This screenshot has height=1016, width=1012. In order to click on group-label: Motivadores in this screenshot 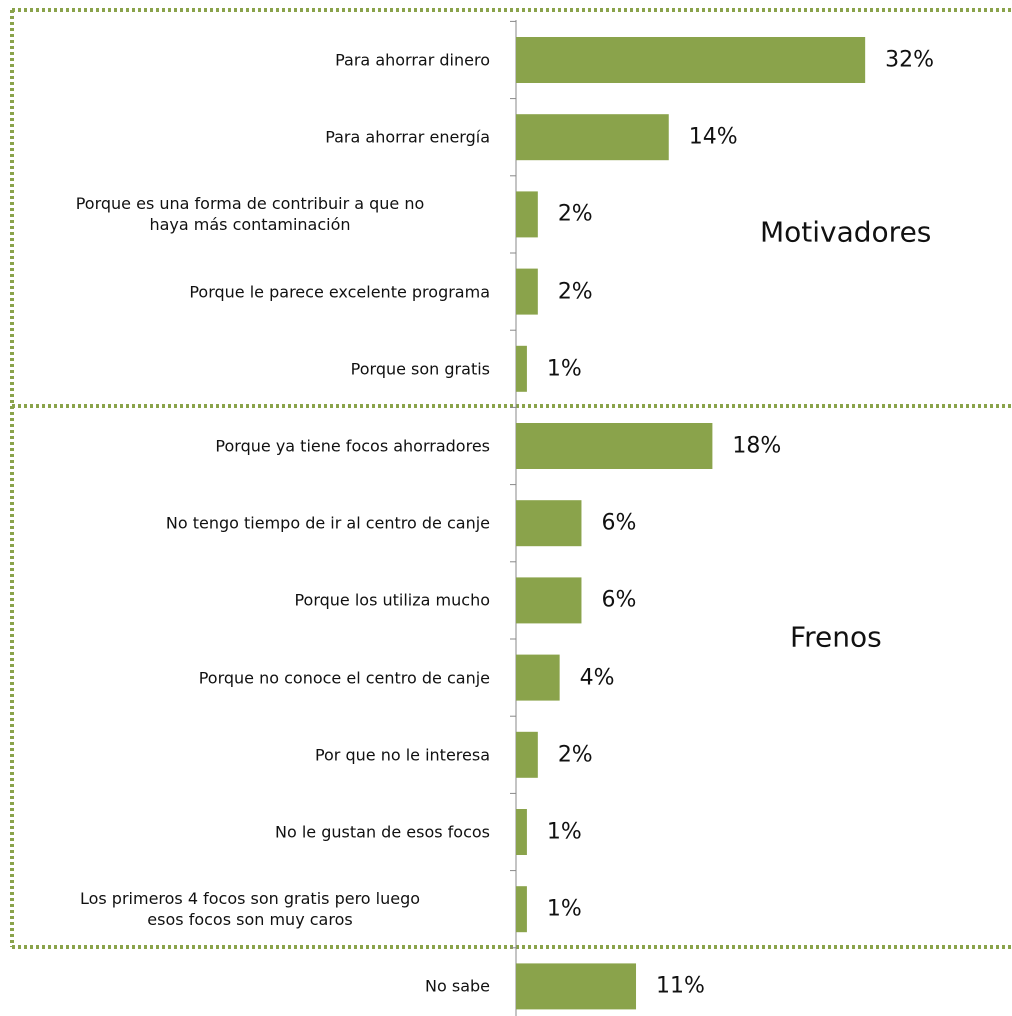, I will do `click(846, 232)`.